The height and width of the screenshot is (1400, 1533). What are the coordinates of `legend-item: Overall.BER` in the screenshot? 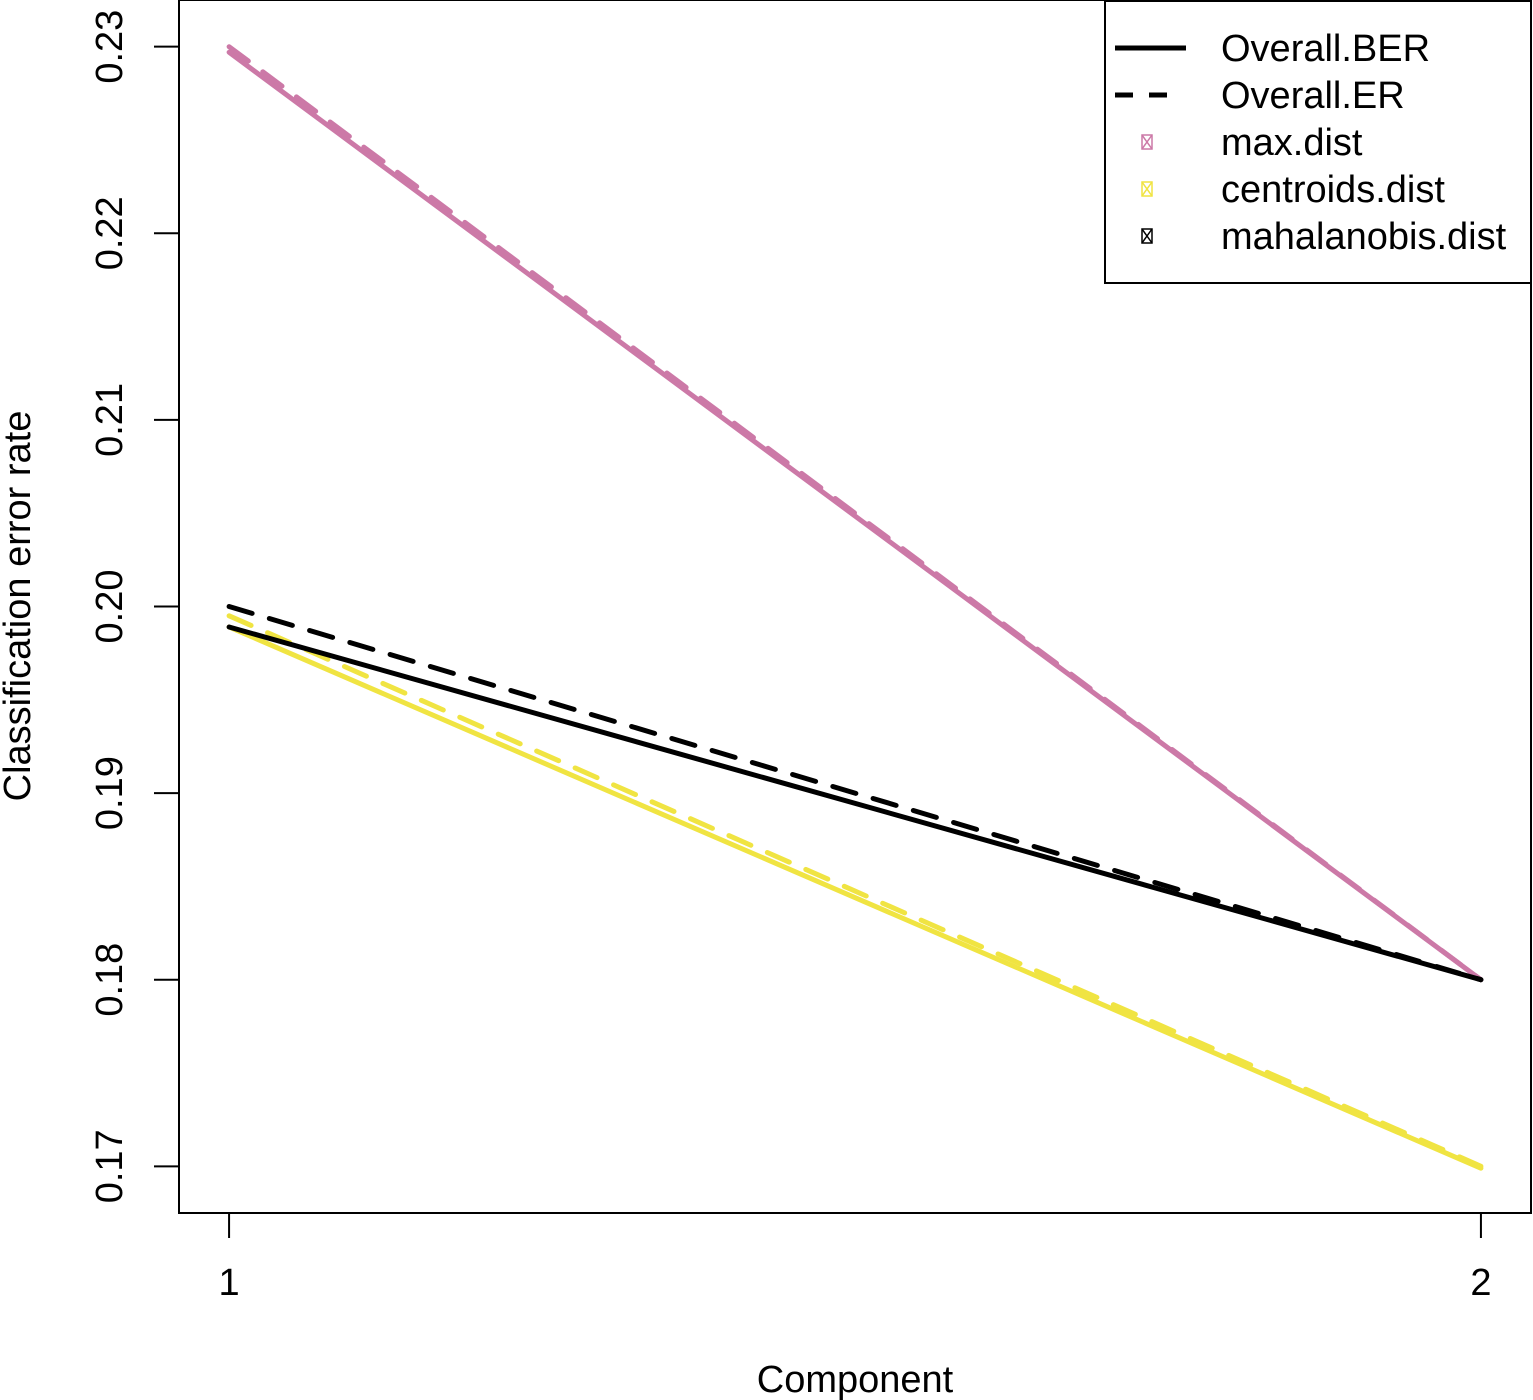 It's located at (1272, 49).